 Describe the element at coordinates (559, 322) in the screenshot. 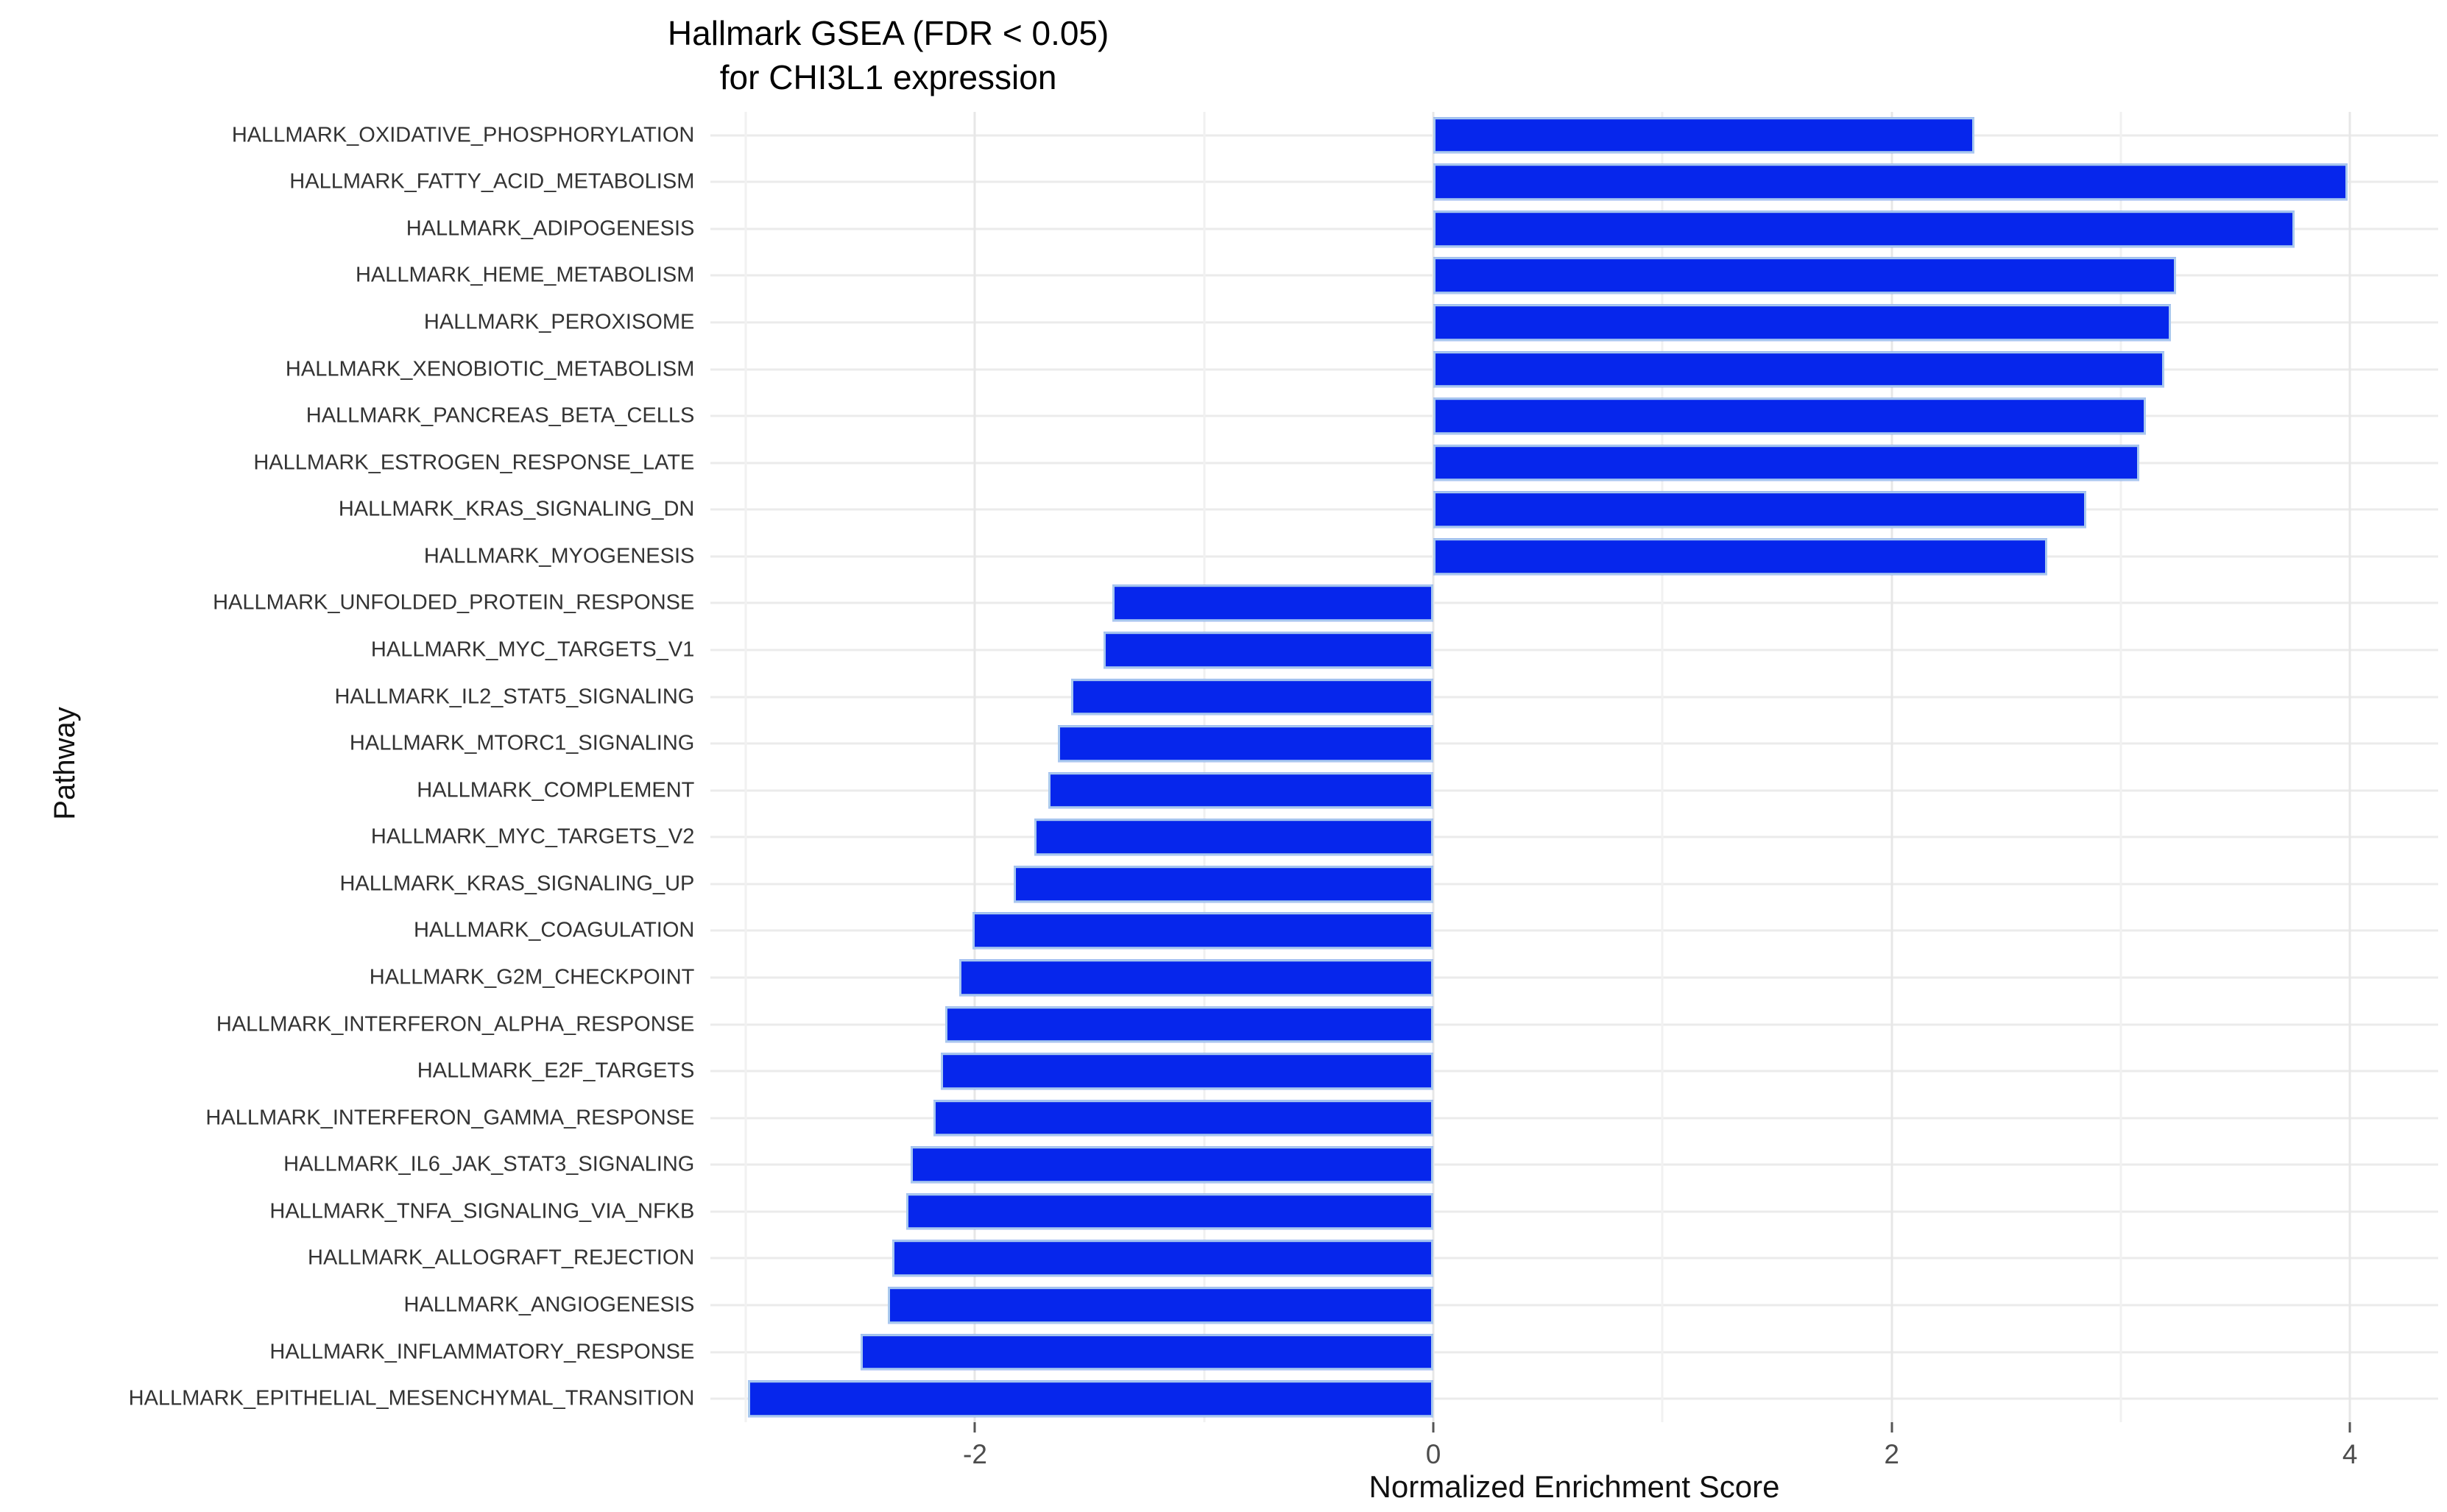

I see `y-axis-label: HALLMARK_PEROXISOME` at that location.